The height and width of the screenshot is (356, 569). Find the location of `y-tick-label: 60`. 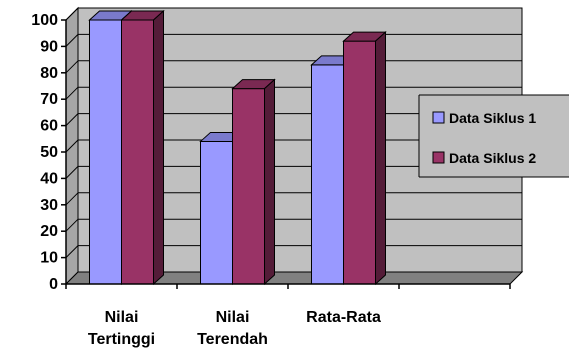

y-tick-label: 60 is located at coordinates (49, 126).